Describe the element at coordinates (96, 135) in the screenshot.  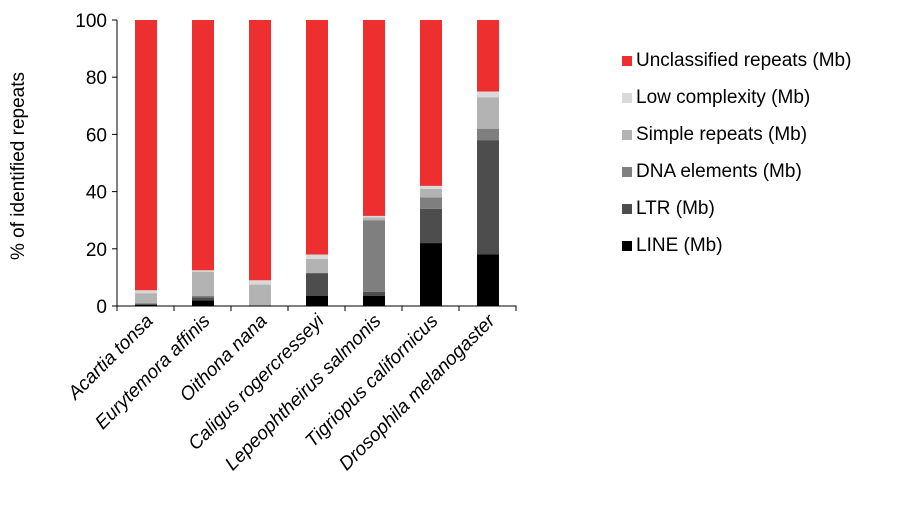
I see `y-tick-label: 60` at that location.